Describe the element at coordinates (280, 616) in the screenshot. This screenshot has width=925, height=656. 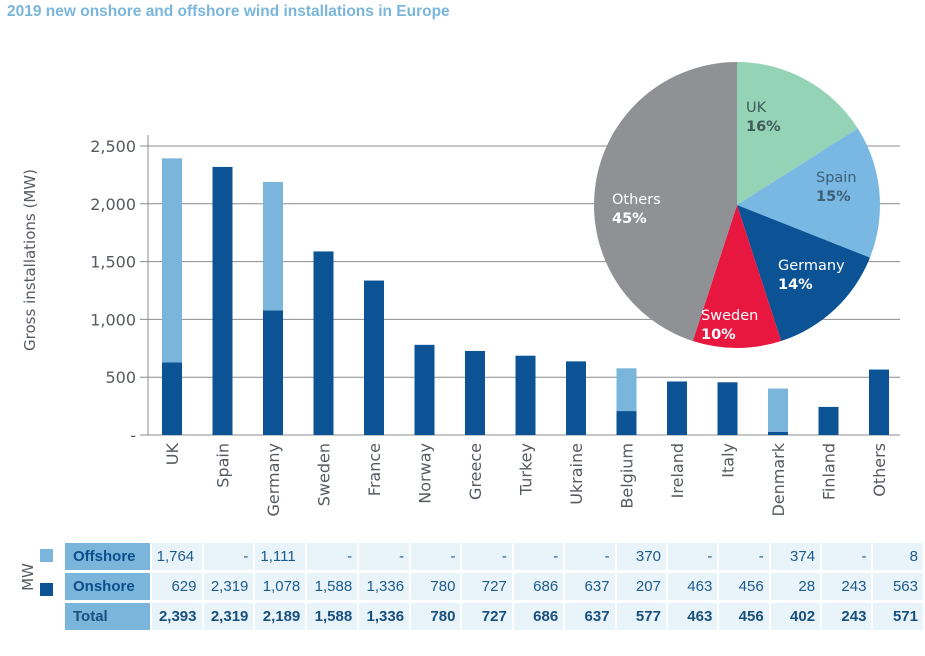
I see `table-cell: 2,189` at that location.